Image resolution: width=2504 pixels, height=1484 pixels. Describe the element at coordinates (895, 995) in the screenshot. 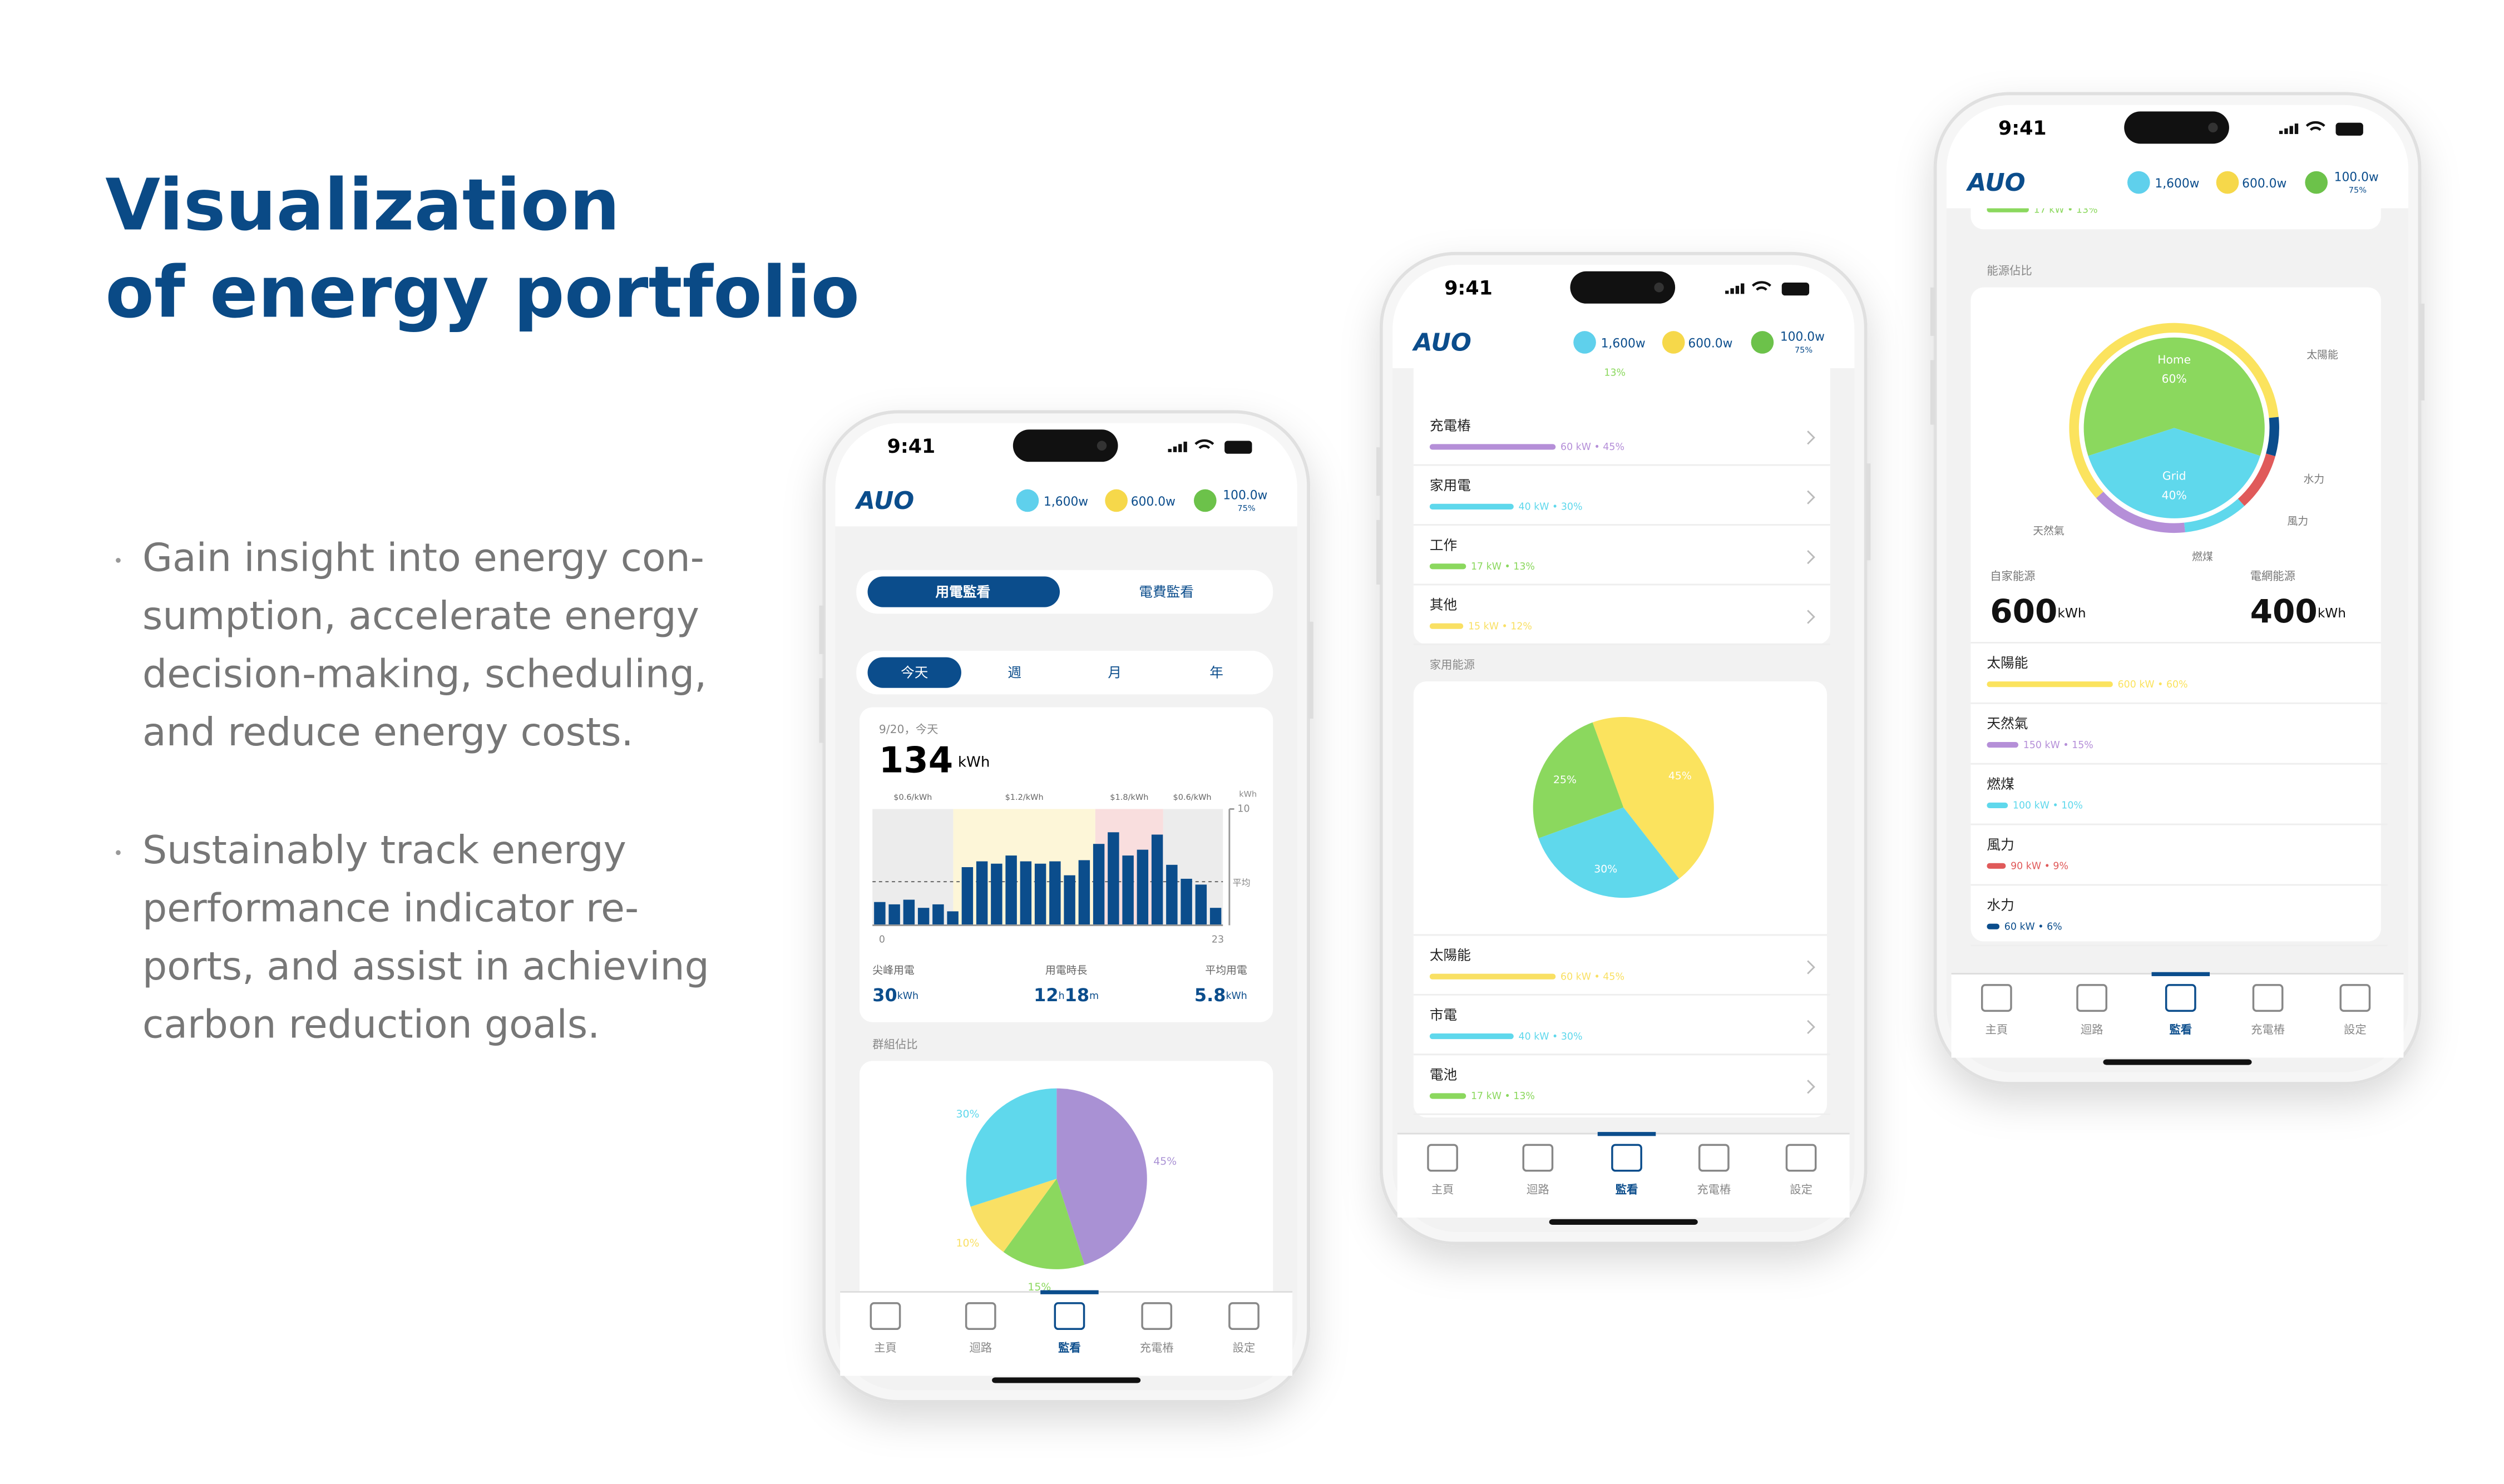

I see `stat-value: 30kWh` at that location.